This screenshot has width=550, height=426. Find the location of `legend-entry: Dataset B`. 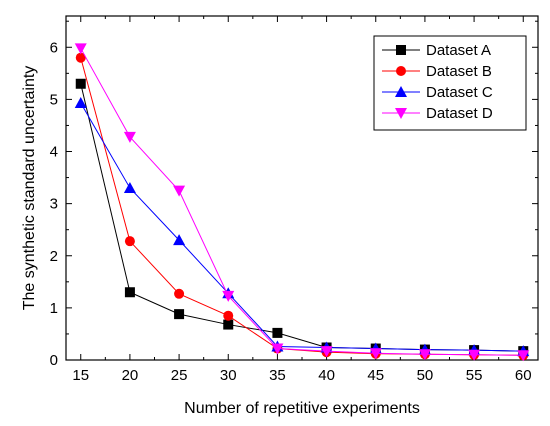

legend-entry: Dataset B is located at coordinates (437, 71).